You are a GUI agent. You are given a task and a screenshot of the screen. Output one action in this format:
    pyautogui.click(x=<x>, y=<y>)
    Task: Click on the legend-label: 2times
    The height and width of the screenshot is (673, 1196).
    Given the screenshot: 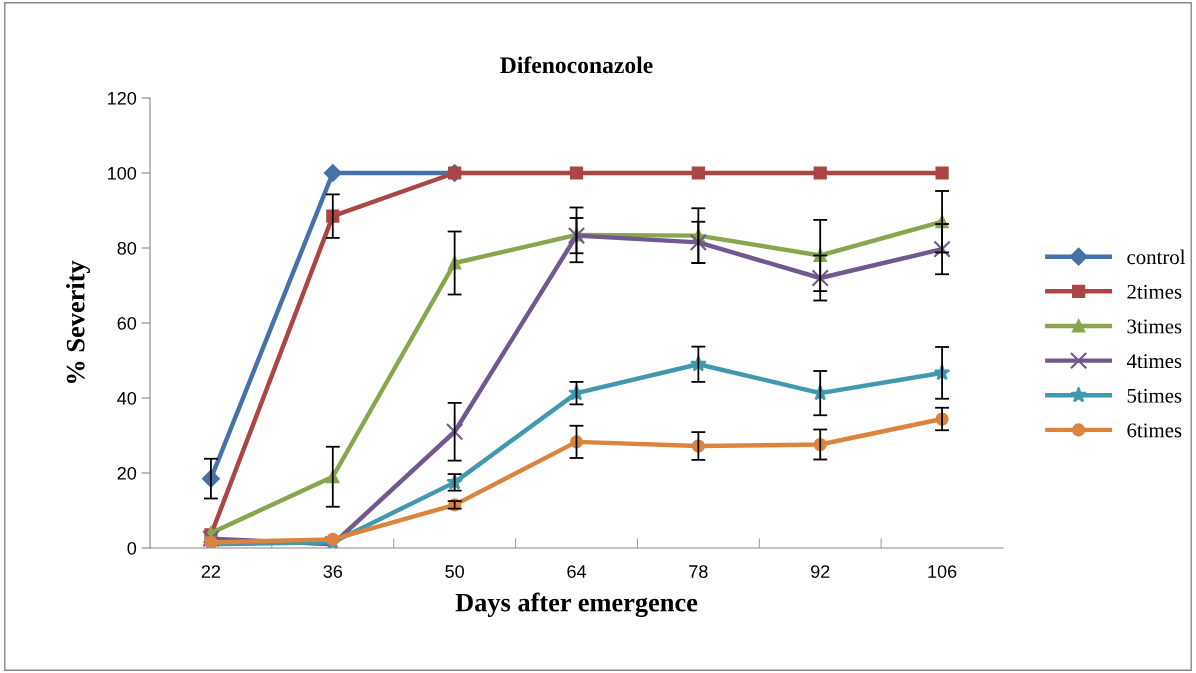 What is the action you would take?
    pyautogui.click(x=1154, y=291)
    